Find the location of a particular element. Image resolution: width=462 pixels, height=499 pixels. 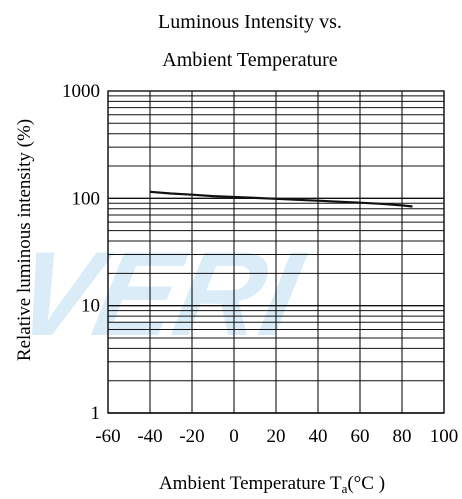

y-tick-label-1: 10 is located at coordinates (90, 306).